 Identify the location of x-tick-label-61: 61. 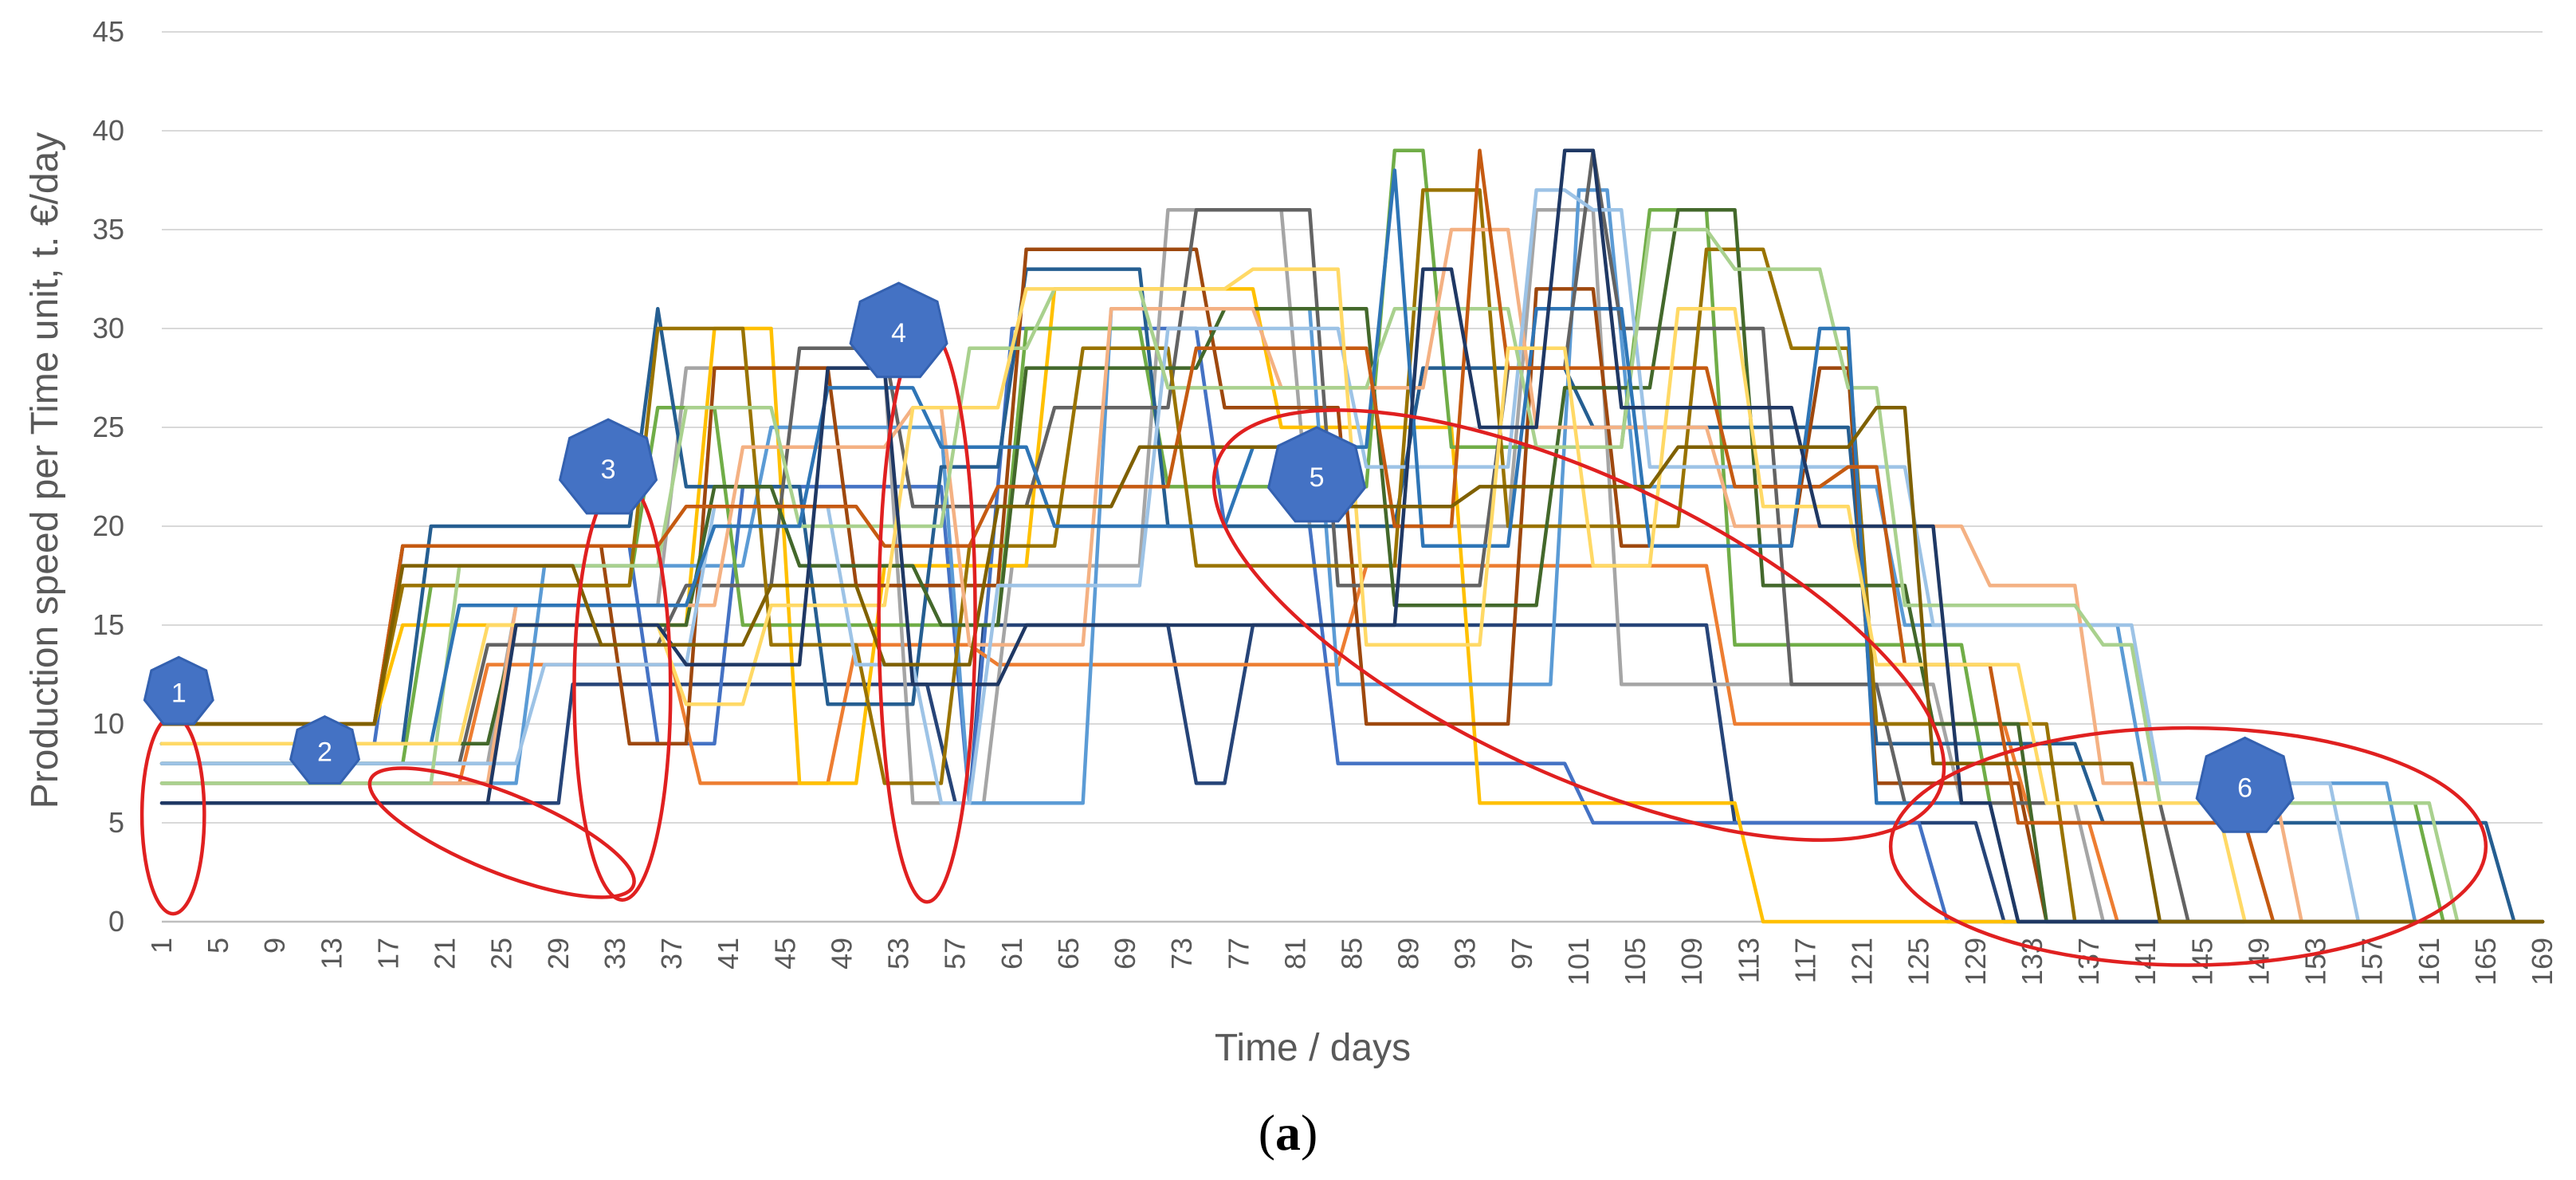
(1011, 954).